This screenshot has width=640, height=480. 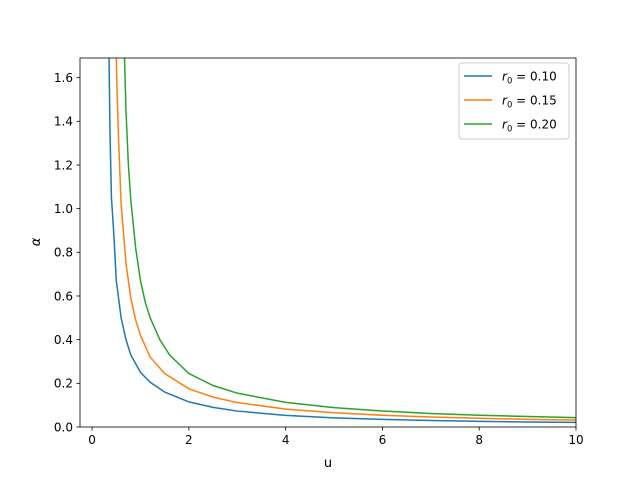 What do you see at coordinates (189, 440) in the screenshot?
I see `x-tick-label: 2` at bounding box center [189, 440].